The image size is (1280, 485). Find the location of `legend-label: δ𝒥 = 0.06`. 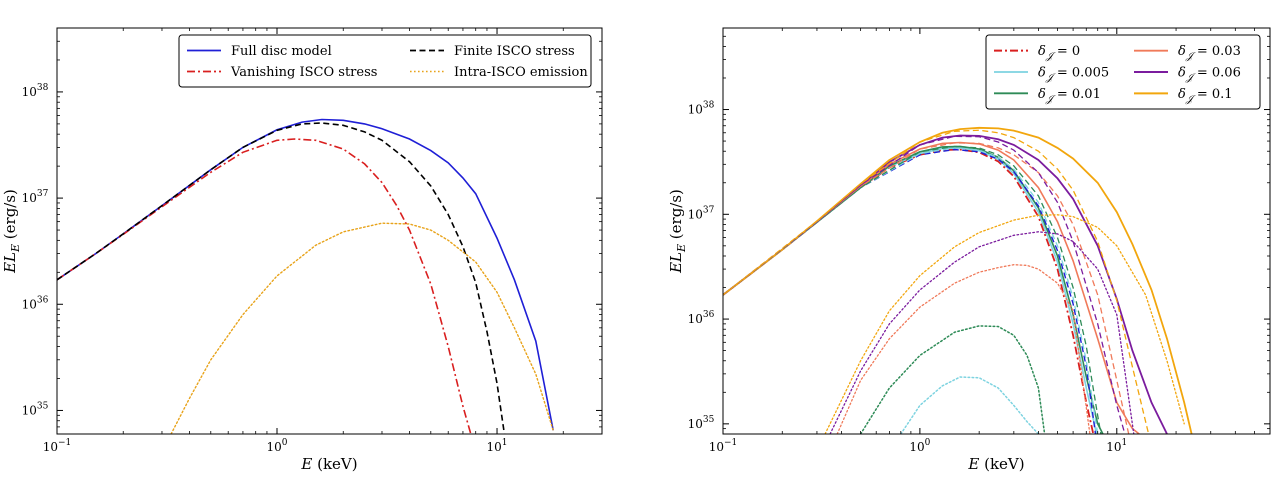

legend-label: δ𝒥 = 0.06 is located at coordinates (1209, 75).